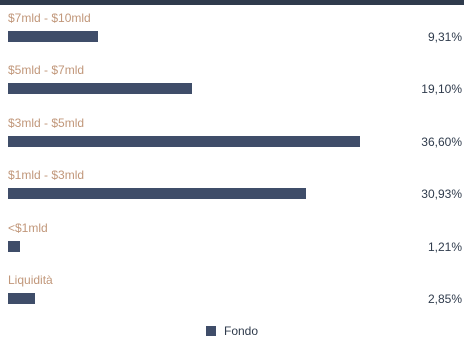  What do you see at coordinates (444, 246) in the screenshot?
I see `value-label: 1,21%` at bounding box center [444, 246].